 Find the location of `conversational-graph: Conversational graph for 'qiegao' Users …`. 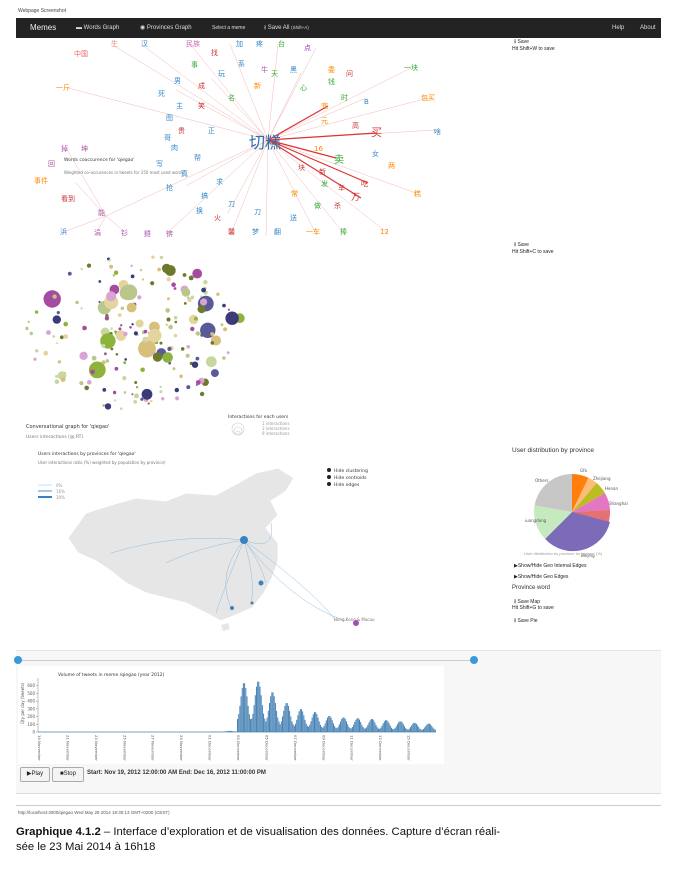

conversational-graph: Conversational graph for 'qiegao' Users … is located at coordinates (166, 345).